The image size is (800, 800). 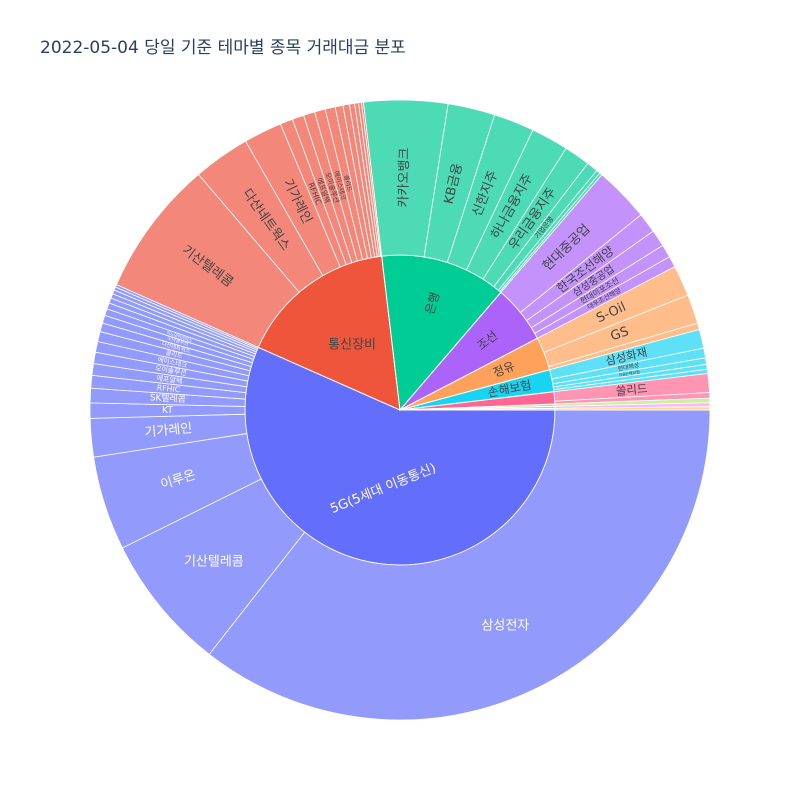 I want to click on theme-label-1: 통신장비, so click(x=352, y=345).